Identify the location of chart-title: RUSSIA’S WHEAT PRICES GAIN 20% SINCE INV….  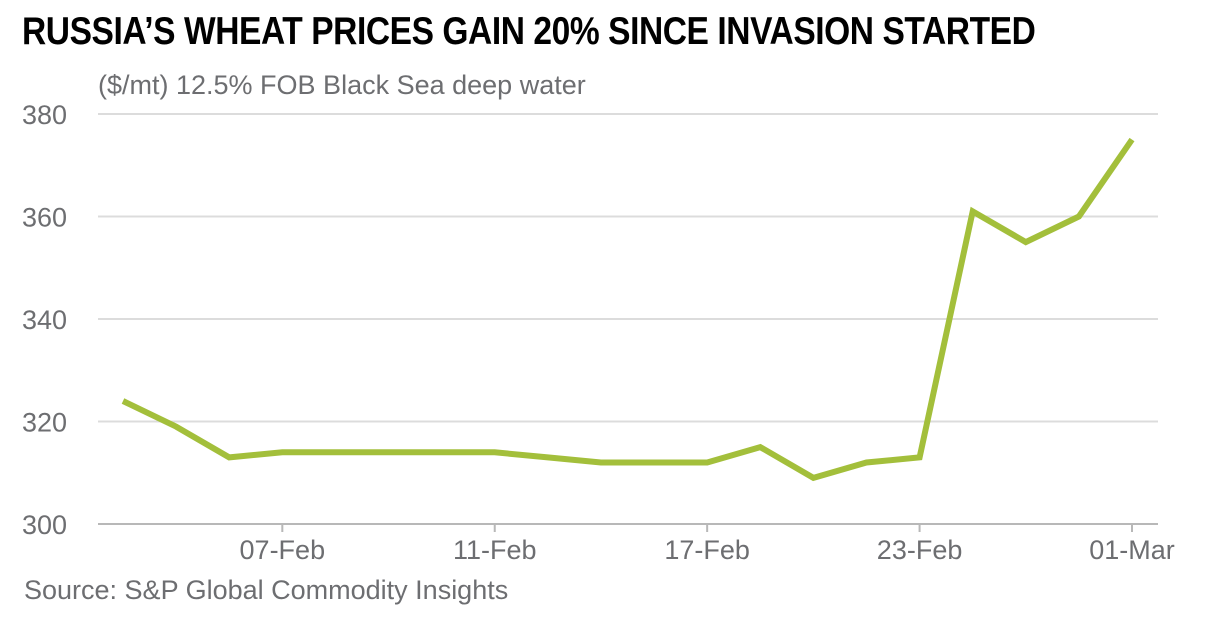
(529, 31).